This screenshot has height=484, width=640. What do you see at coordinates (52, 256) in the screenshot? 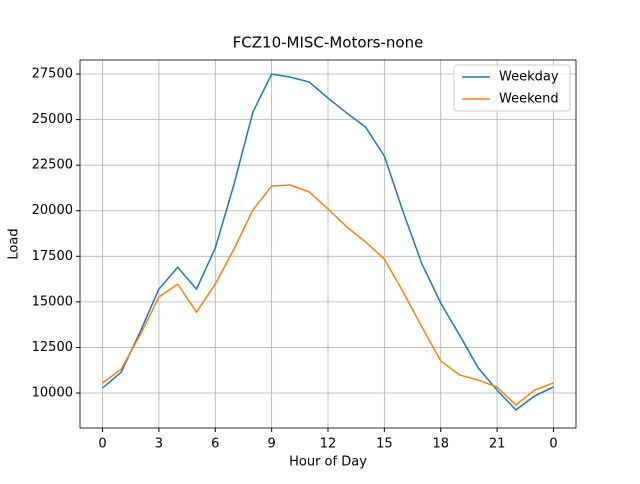
I see `y-tick-label: 17500` at bounding box center [52, 256].